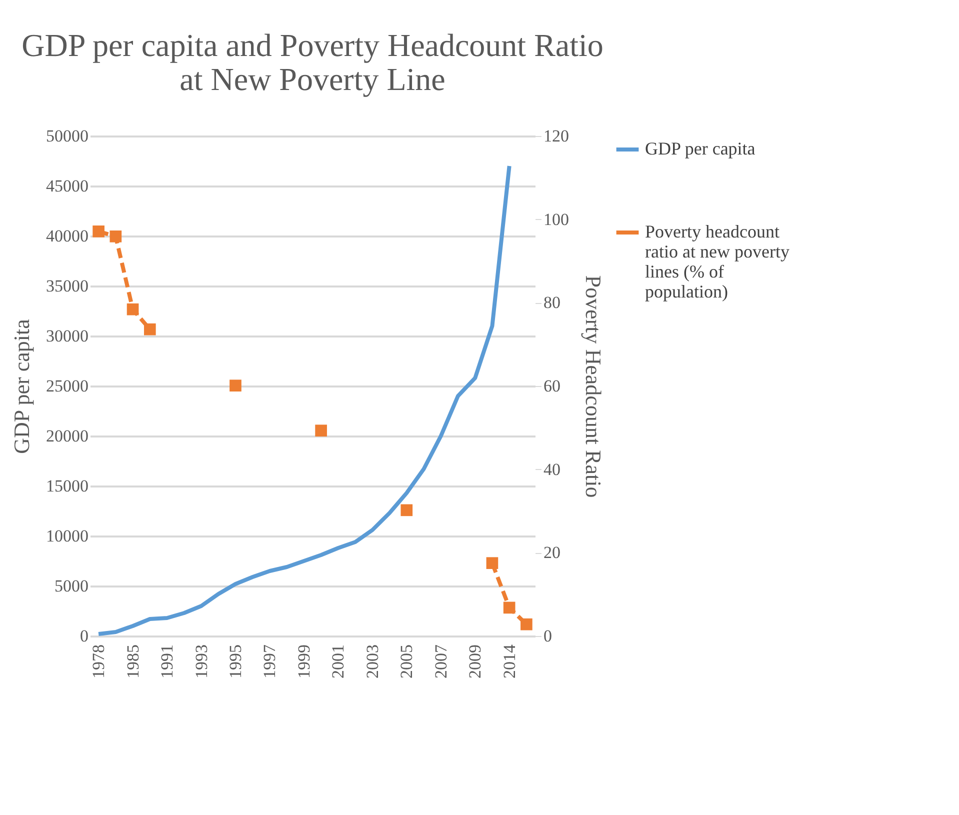 The height and width of the screenshot is (815, 959). What do you see at coordinates (475, 661) in the screenshot?
I see `x-tick-label: 2009` at bounding box center [475, 661].